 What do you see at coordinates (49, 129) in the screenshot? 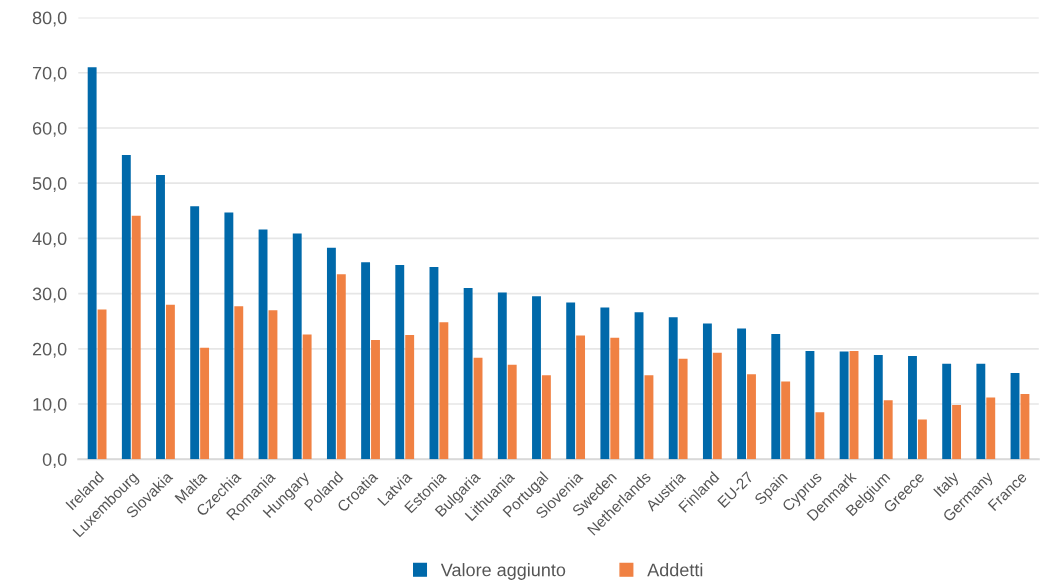
I see `y-tick-label: 60,0` at bounding box center [49, 129].